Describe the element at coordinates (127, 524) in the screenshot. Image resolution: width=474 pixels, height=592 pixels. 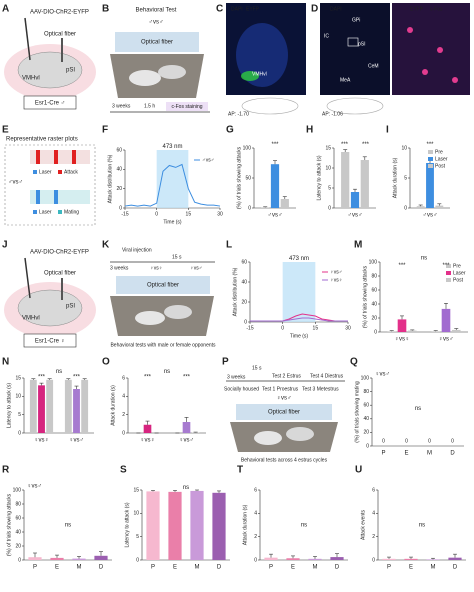
I see `y-axis-label: Latency to attack (s)` at that location.